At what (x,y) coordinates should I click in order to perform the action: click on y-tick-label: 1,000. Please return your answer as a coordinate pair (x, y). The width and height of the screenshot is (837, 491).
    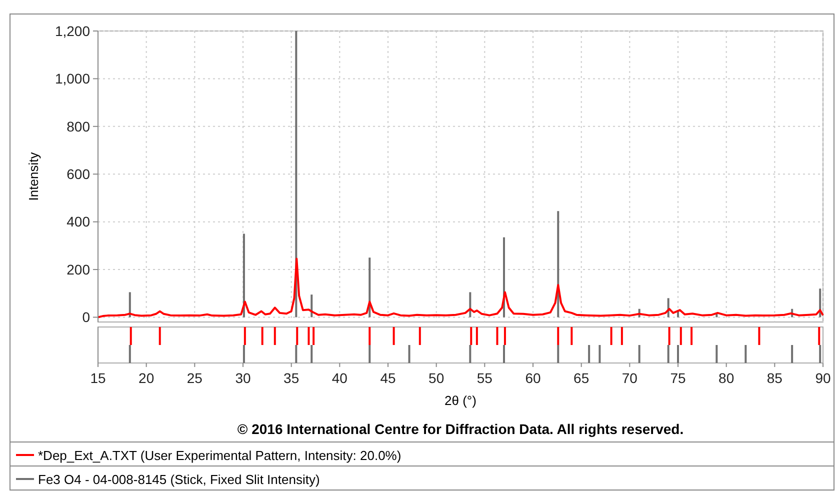
    Looking at the image, I should click on (72, 78).